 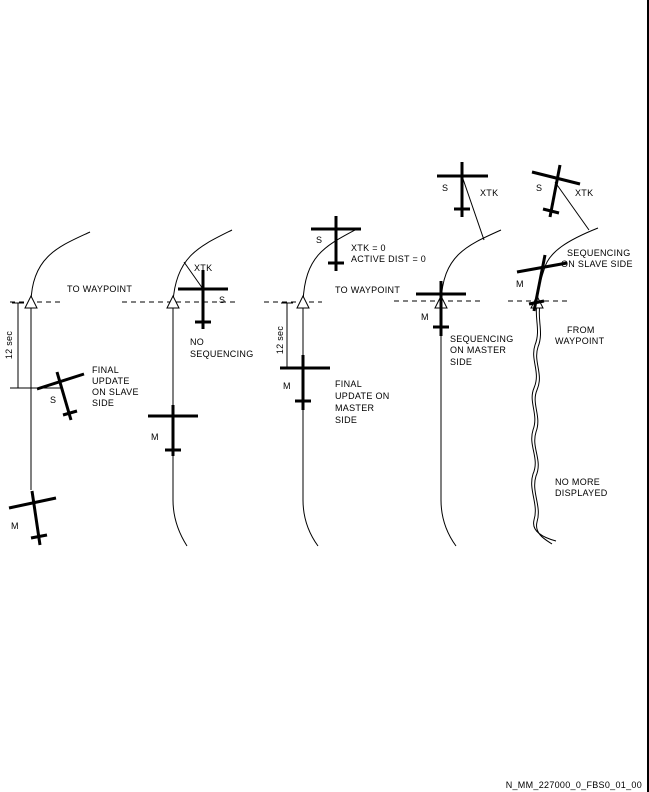 I want to click on fading-track-echo, so click(x=543, y=424).